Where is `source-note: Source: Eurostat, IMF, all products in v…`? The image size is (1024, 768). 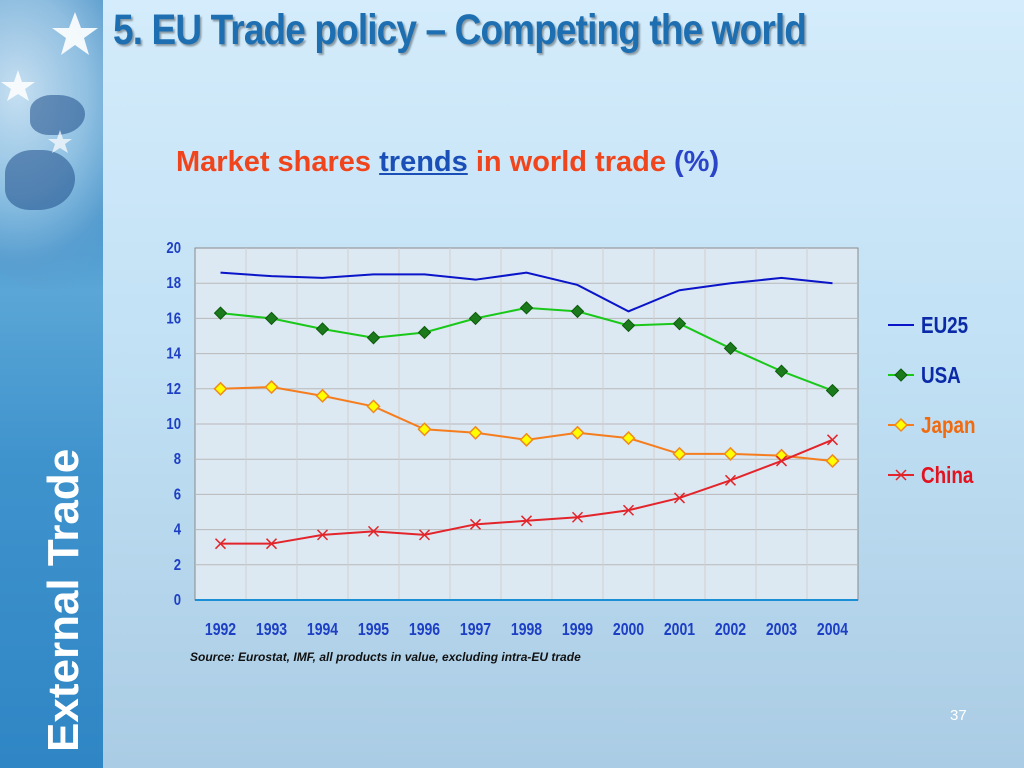
source-note: Source: Eurostat, IMF, all products in v… is located at coordinates (385, 657).